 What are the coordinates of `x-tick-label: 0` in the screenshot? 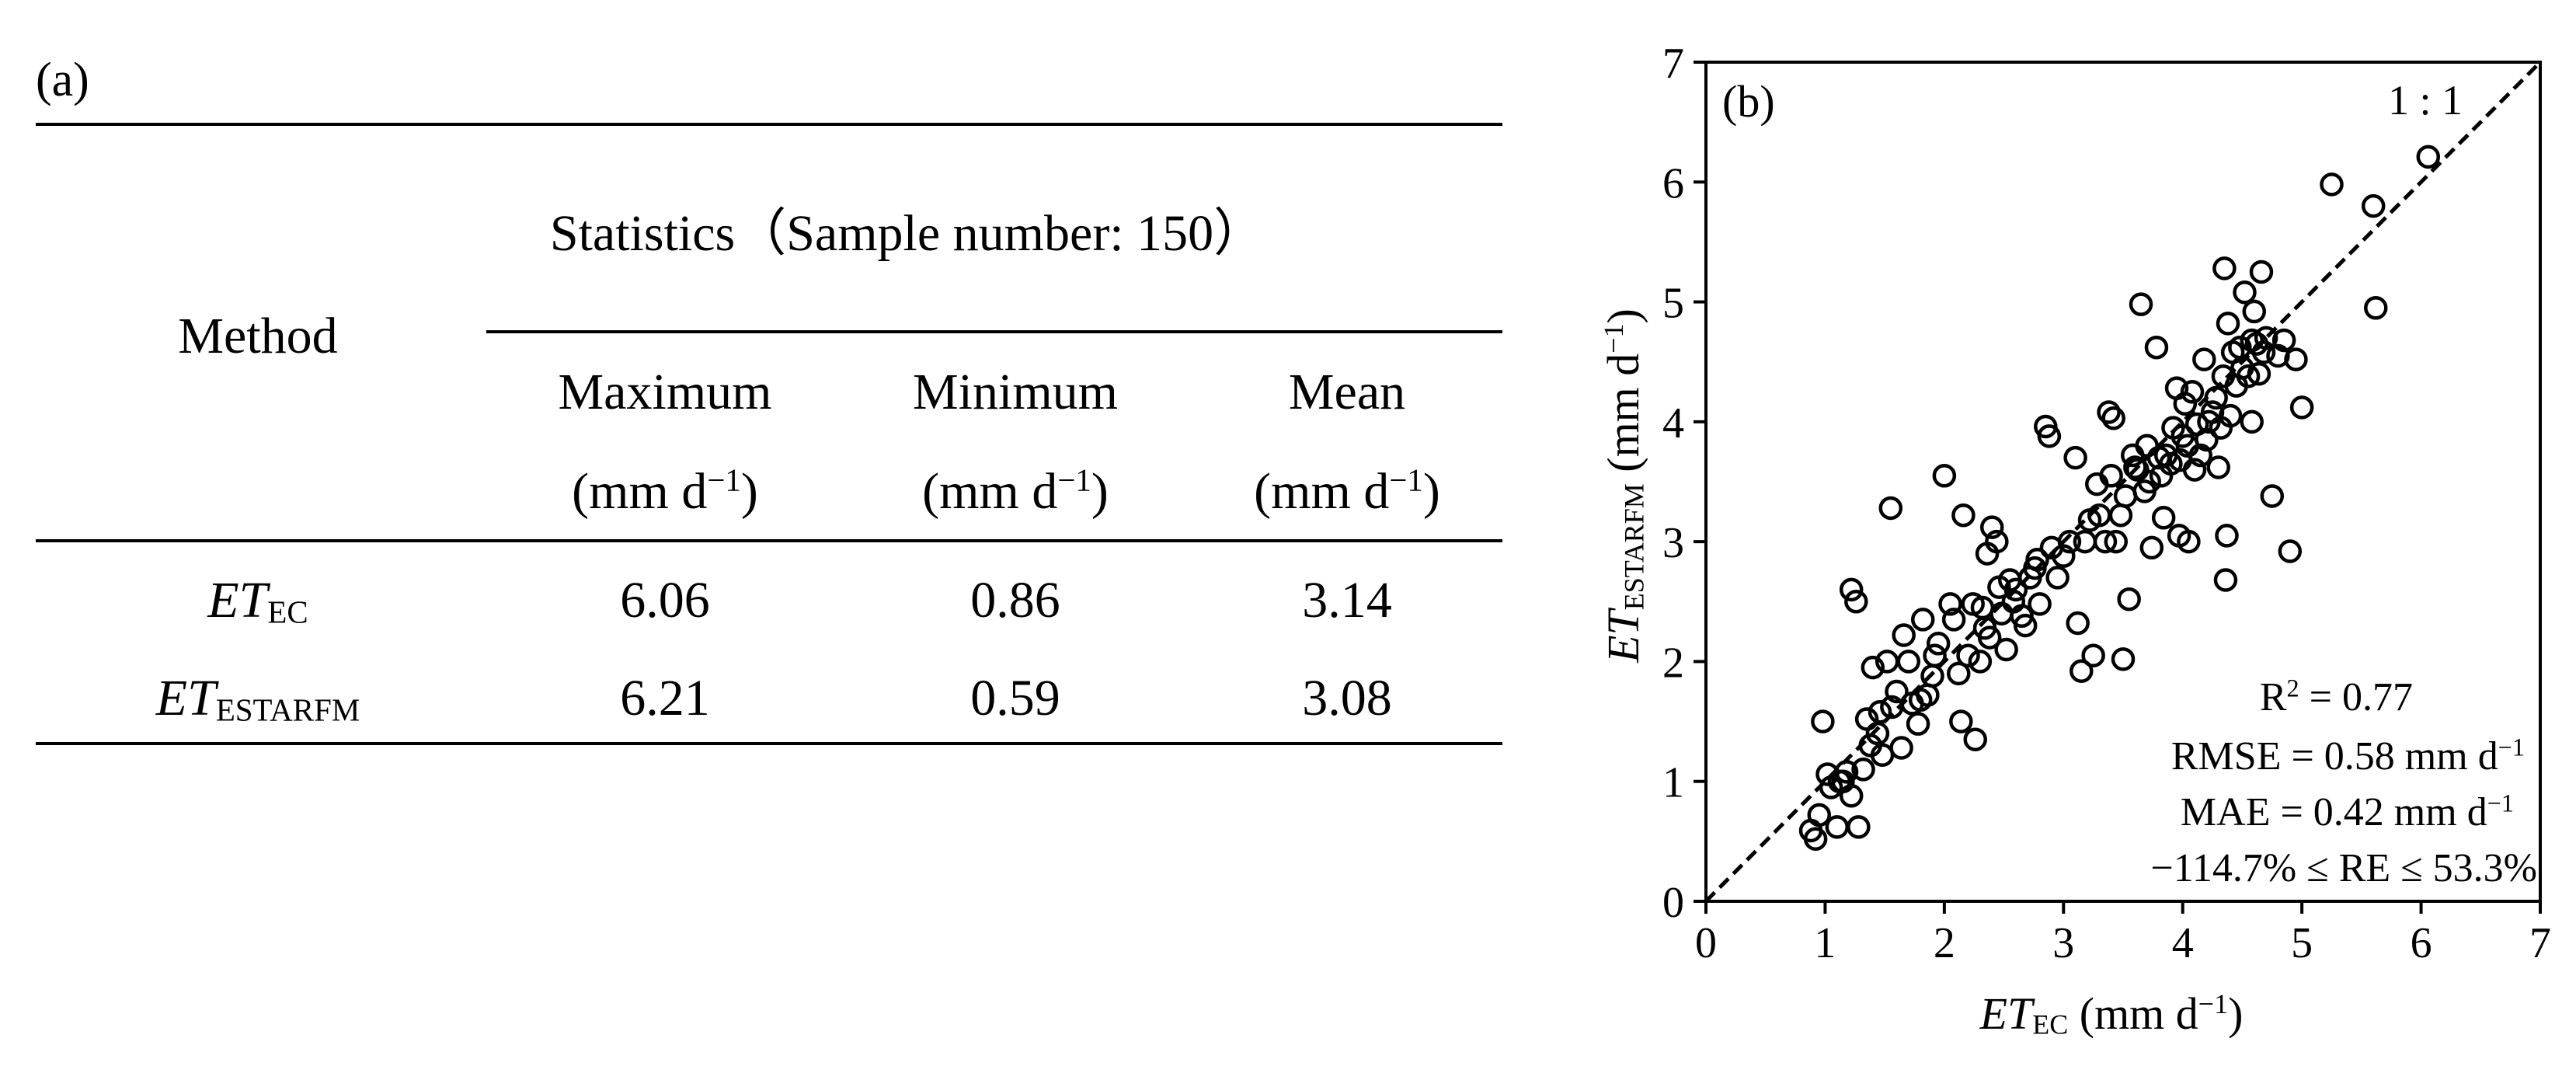 It's located at (1706, 943).